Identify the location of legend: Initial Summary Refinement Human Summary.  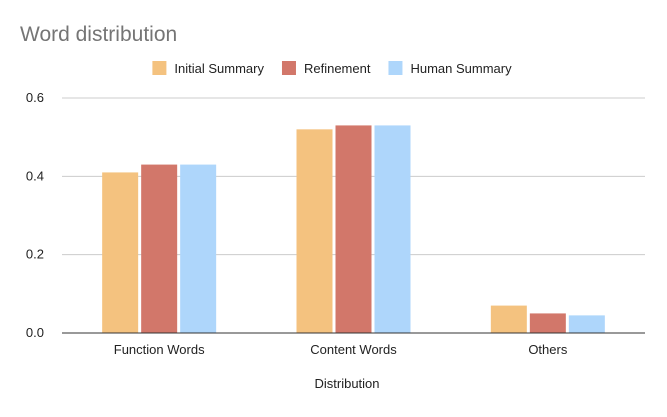
(332, 68).